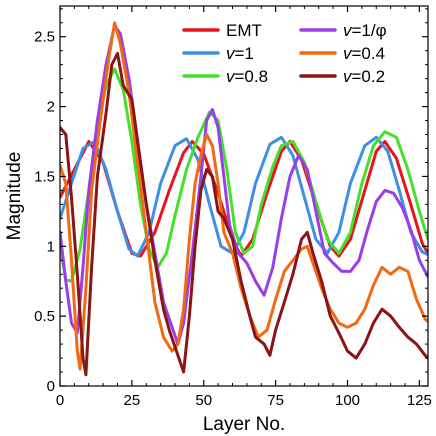 The height and width of the screenshot is (436, 436). Describe the element at coordinates (240, 53) in the screenshot. I see `legend-label-1: v=1` at that location.